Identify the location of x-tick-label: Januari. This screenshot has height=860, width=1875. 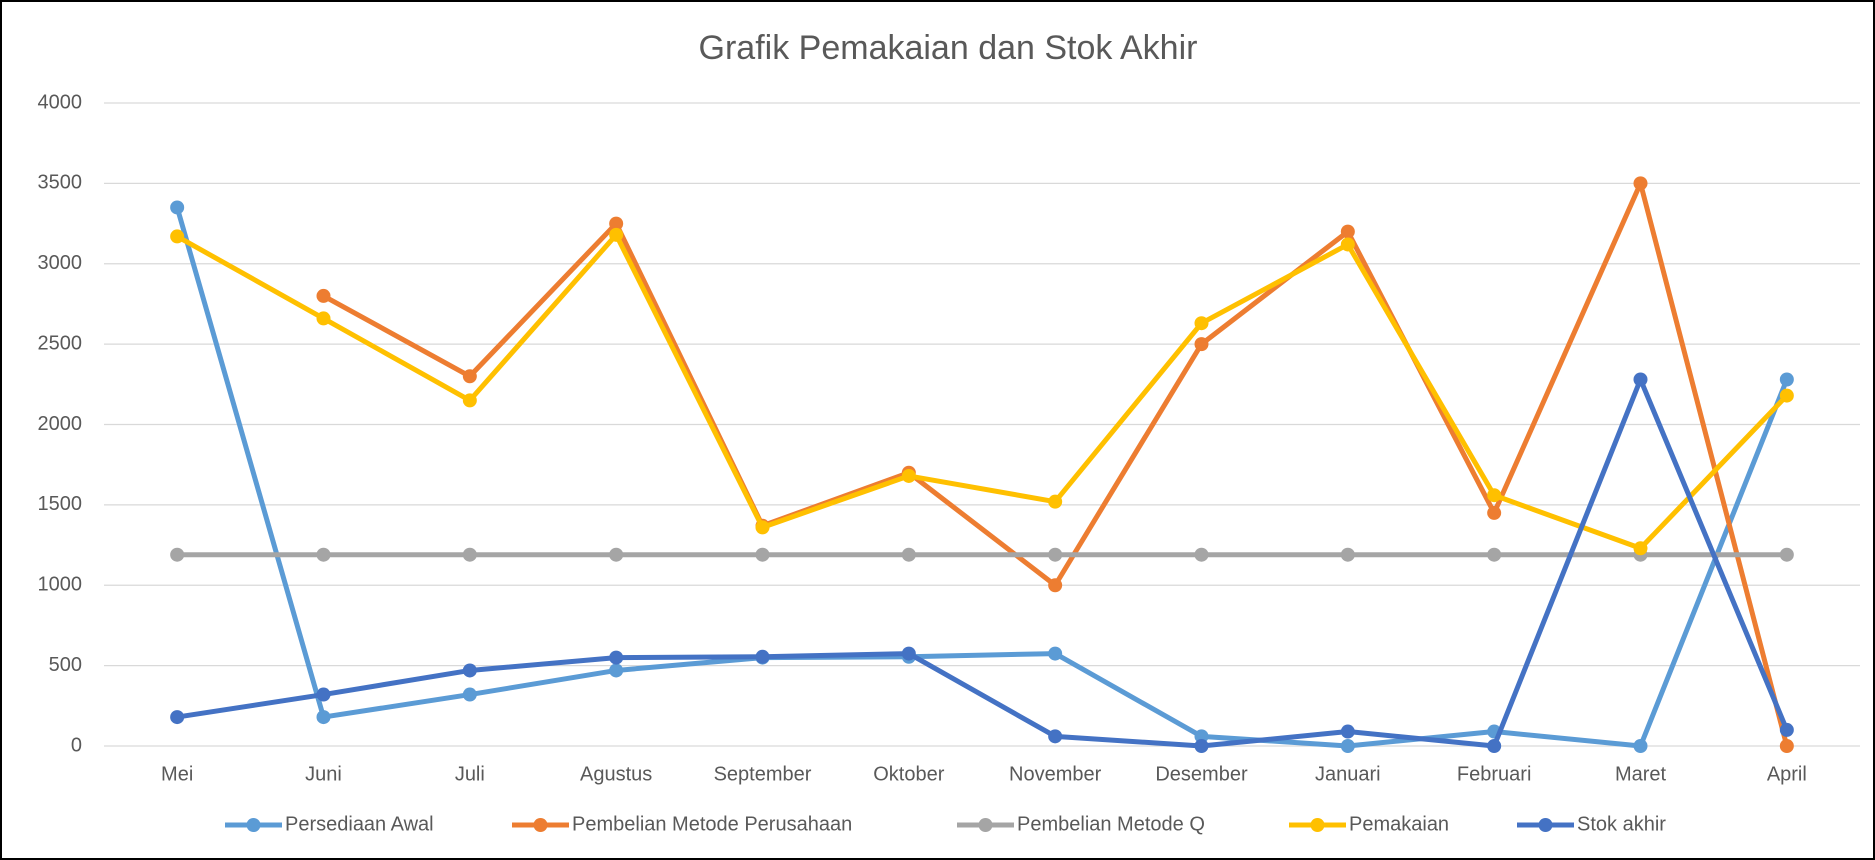
(1348, 774).